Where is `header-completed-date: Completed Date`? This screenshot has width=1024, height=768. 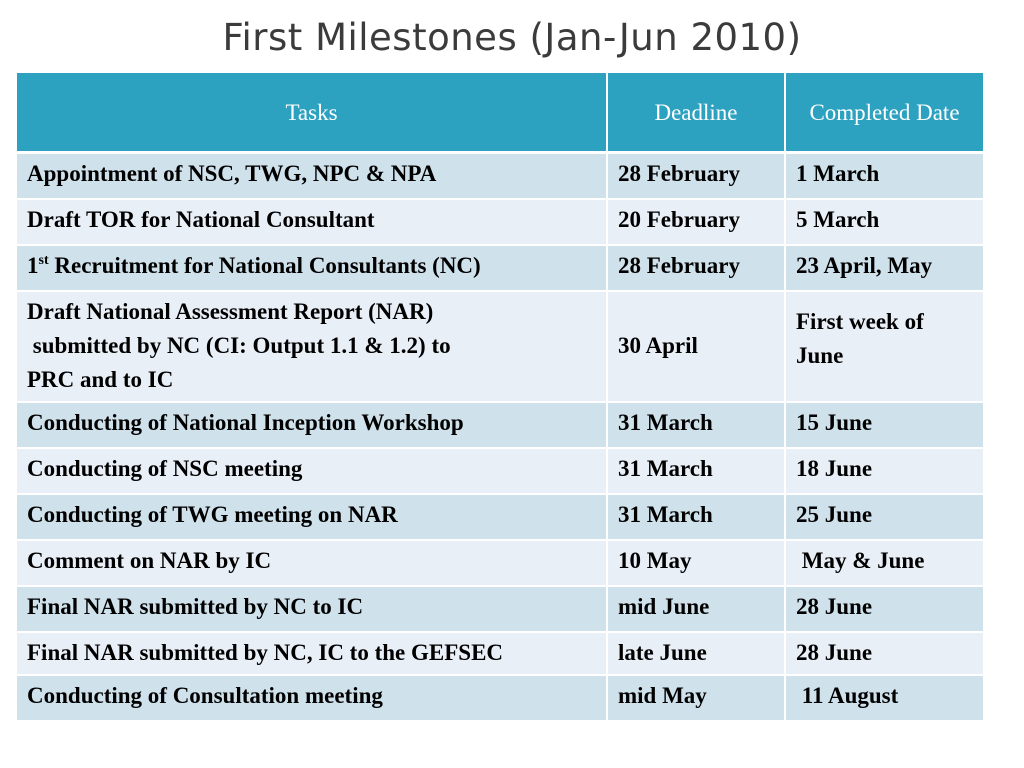 header-completed-date: Completed Date is located at coordinates (884, 113).